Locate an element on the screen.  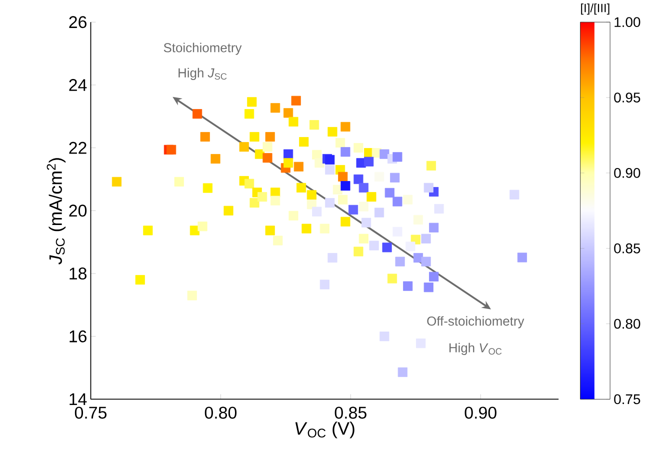
y-tick-label: 22 is located at coordinates (77, 148).